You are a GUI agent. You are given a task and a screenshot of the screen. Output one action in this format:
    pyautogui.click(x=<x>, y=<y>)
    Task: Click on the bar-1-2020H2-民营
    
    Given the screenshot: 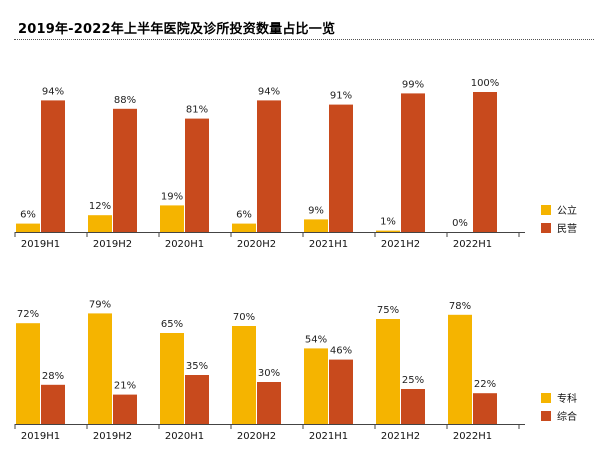 What is the action you would take?
    pyautogui.click(x=269, y=166)
    